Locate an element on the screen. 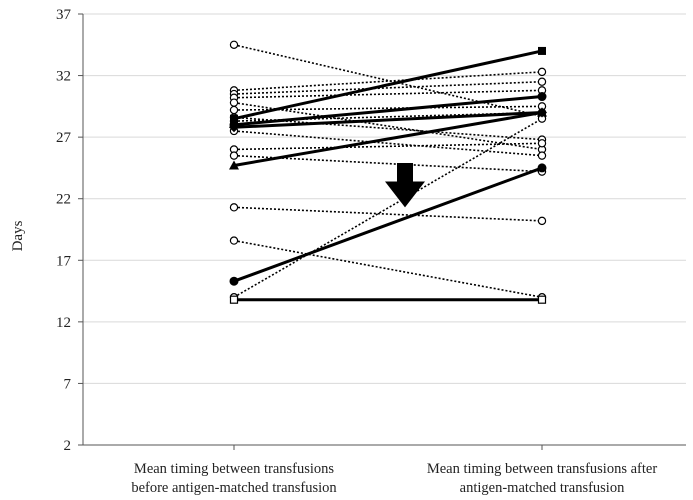 The height and width of the screenshot is (500, 693). x-category-label-0-1: before antigen-matched transfusion is located at coordinates (234, 488).